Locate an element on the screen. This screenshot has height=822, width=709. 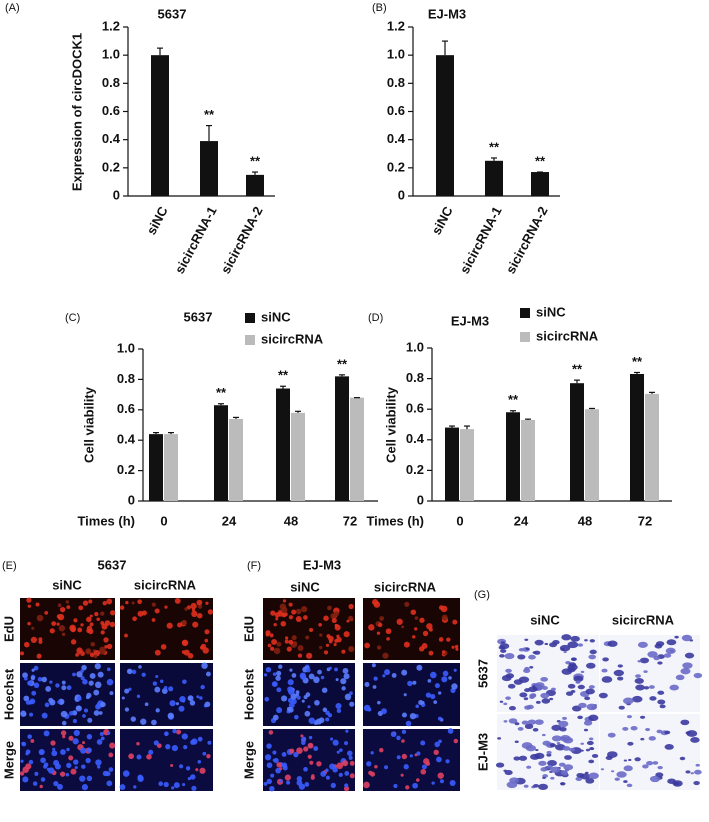
x-tick-label: 72 is located at coordinates (645, 520).